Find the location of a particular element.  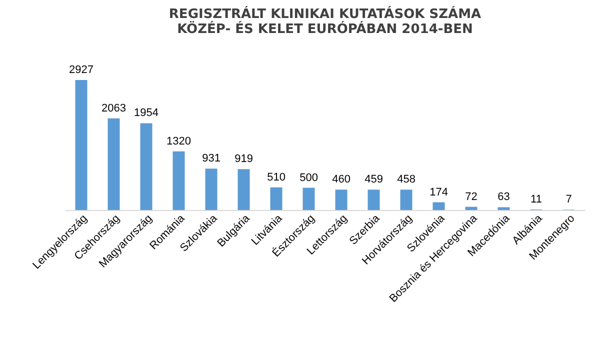

data-label: 2063 is located at coordinates (114, 108).